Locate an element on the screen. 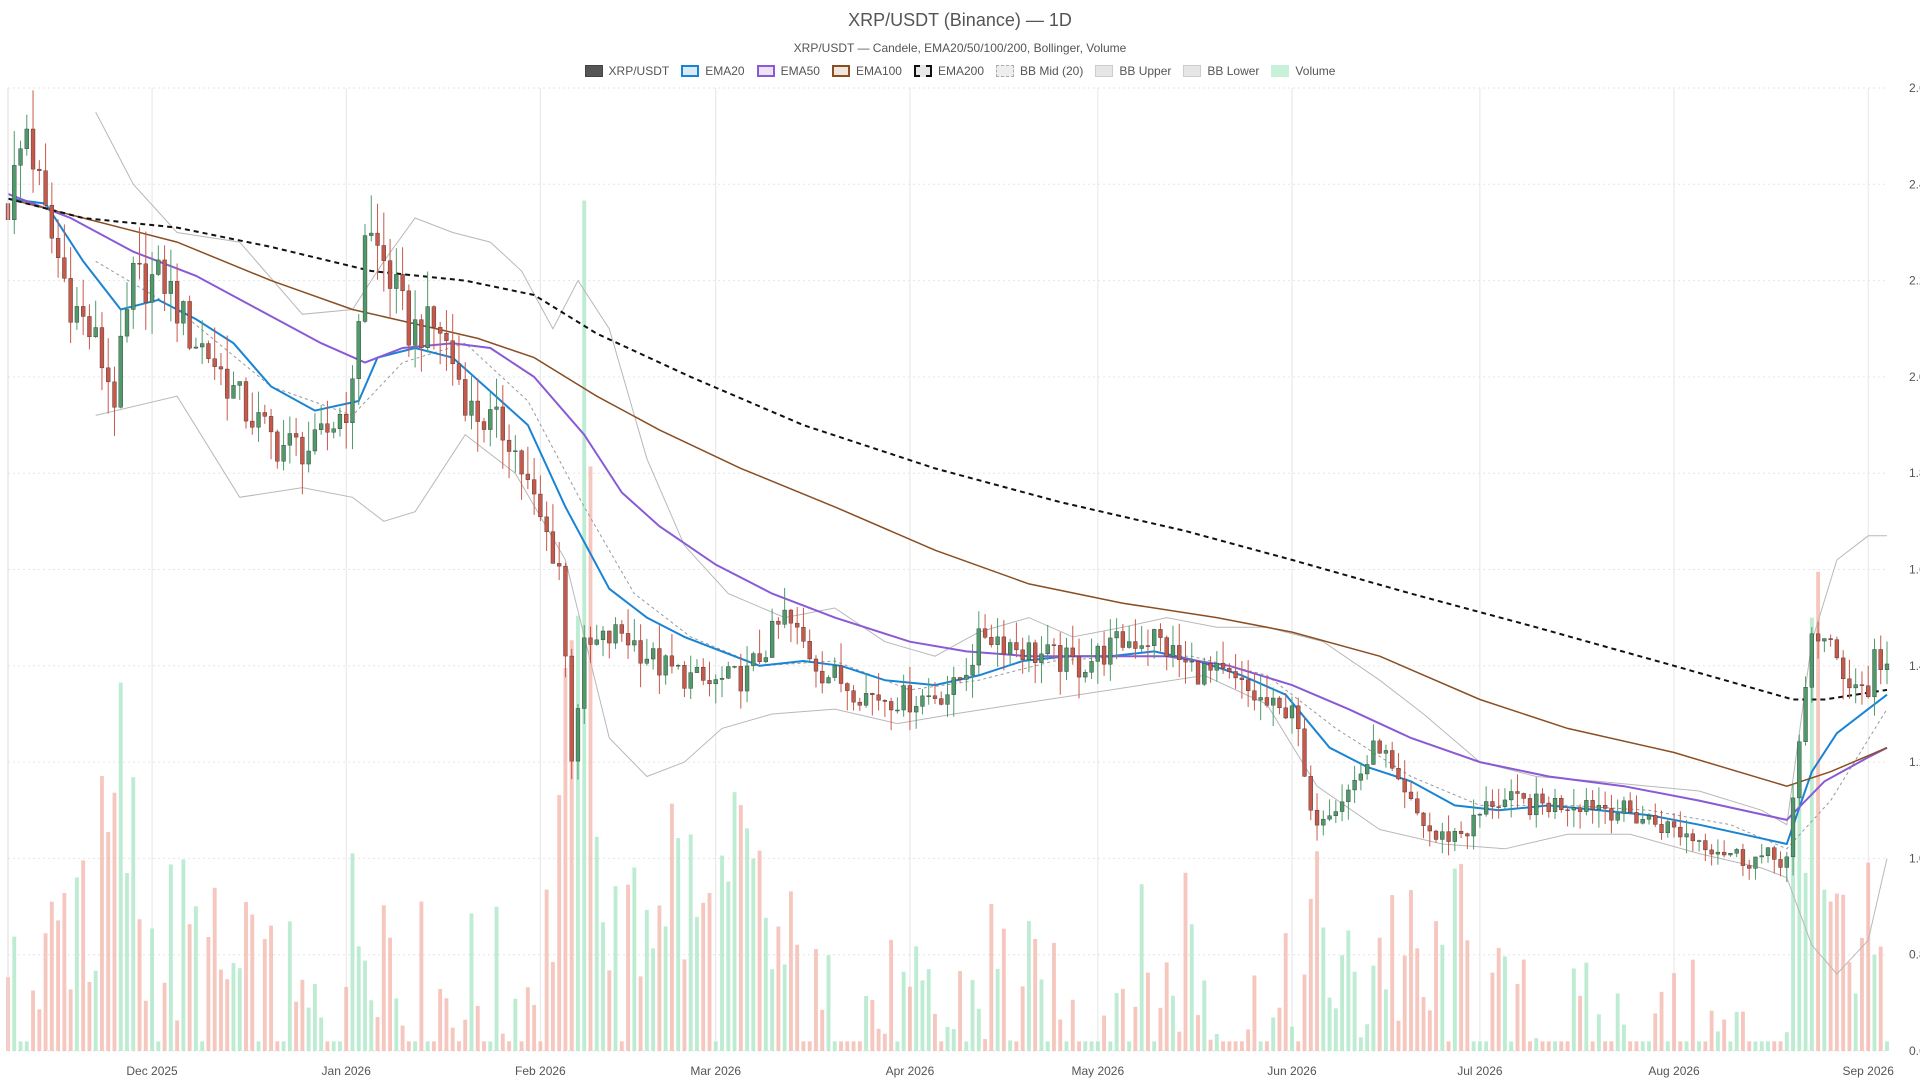 Image resolution: width=1920 pixels, height=1080 pixels. legend-item-ema100: EMA100 is located at coordinates (866, 71).